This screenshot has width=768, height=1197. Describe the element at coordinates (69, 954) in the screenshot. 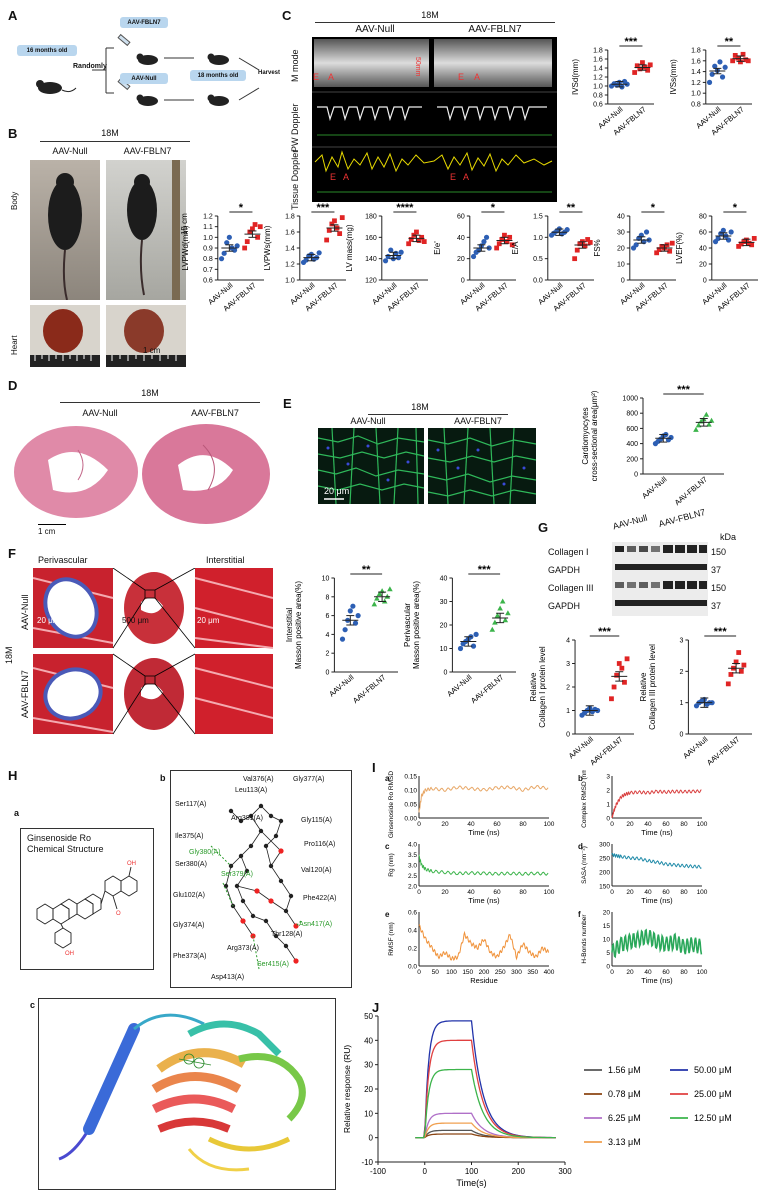

I see `svg-text: OH` at that location.